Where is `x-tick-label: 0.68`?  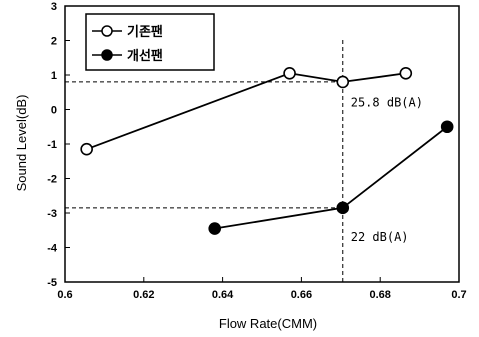
x-tick-label: 0.68 is located at coordinates (379, 295).